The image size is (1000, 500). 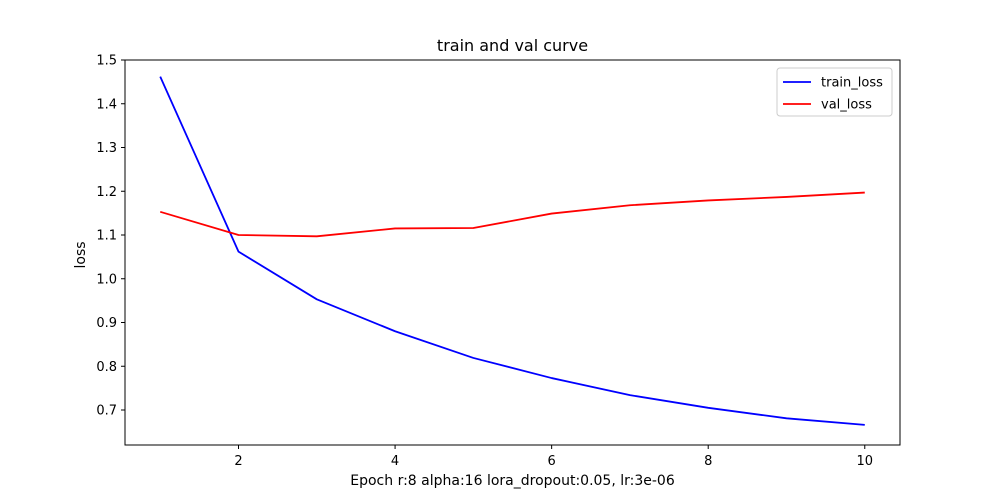 What do you see at coordinates (106, 148) in the screenshot?
I see `y-tick-label: 1.3` at bounding box center [106, 148].